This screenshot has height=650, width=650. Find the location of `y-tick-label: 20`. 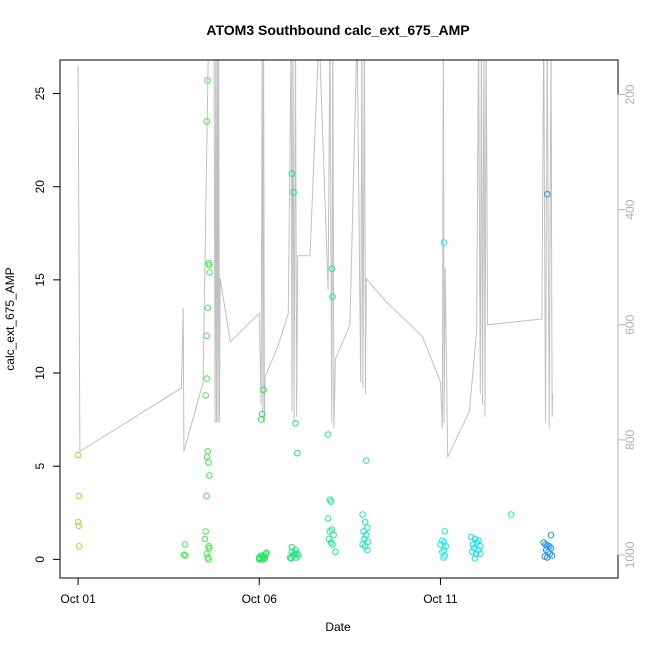

y-tick-label: 20 is located at coordinates (40, 187).